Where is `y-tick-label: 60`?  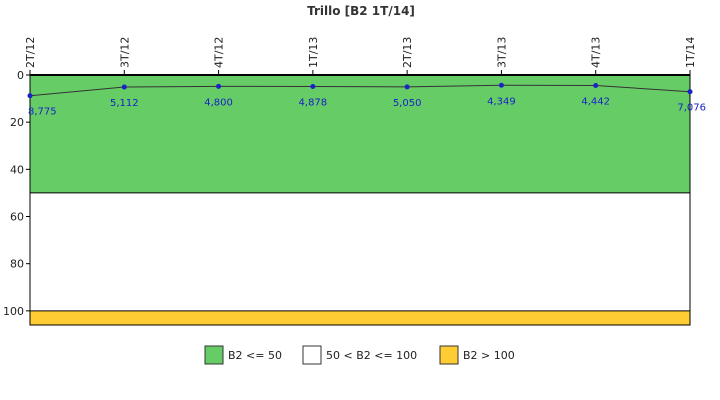
y-tick-label: 60 is located at coordinates (17, 217).